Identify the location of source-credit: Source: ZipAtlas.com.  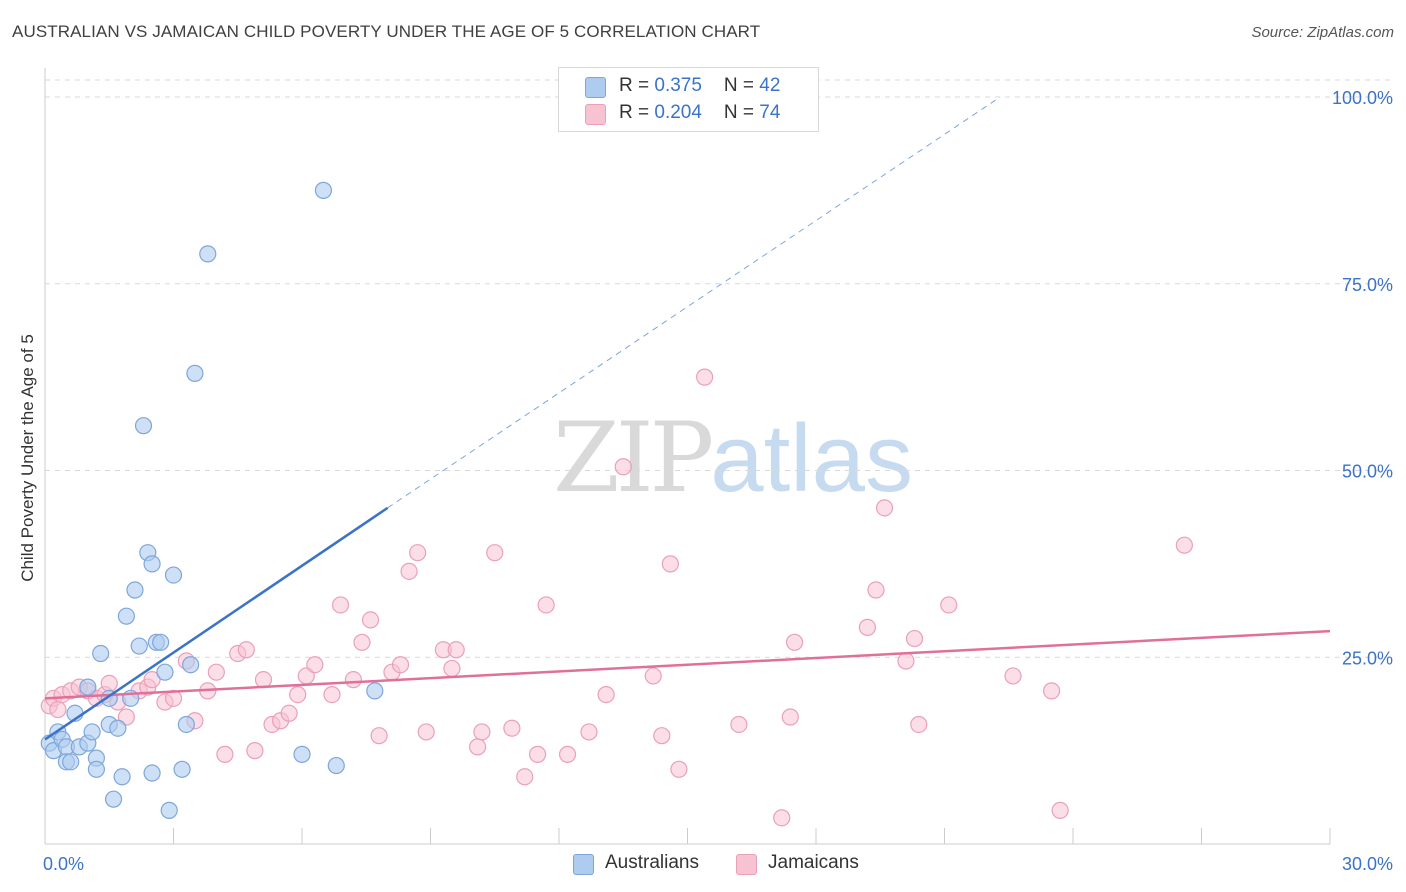
(1322, 32).